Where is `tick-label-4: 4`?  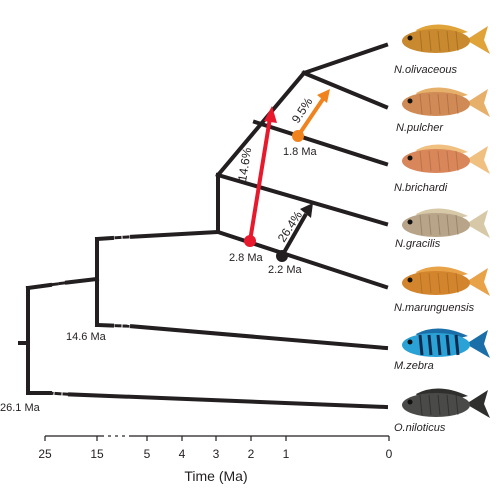
tick-label-4: 4 is located at coordinates (182, 454).